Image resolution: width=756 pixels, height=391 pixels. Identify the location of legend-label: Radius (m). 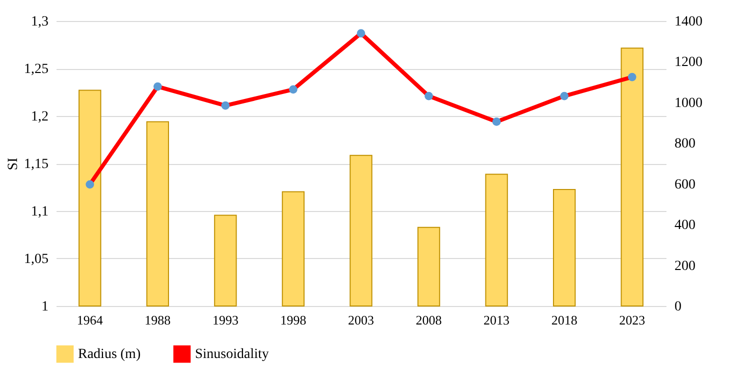
(109, 354).